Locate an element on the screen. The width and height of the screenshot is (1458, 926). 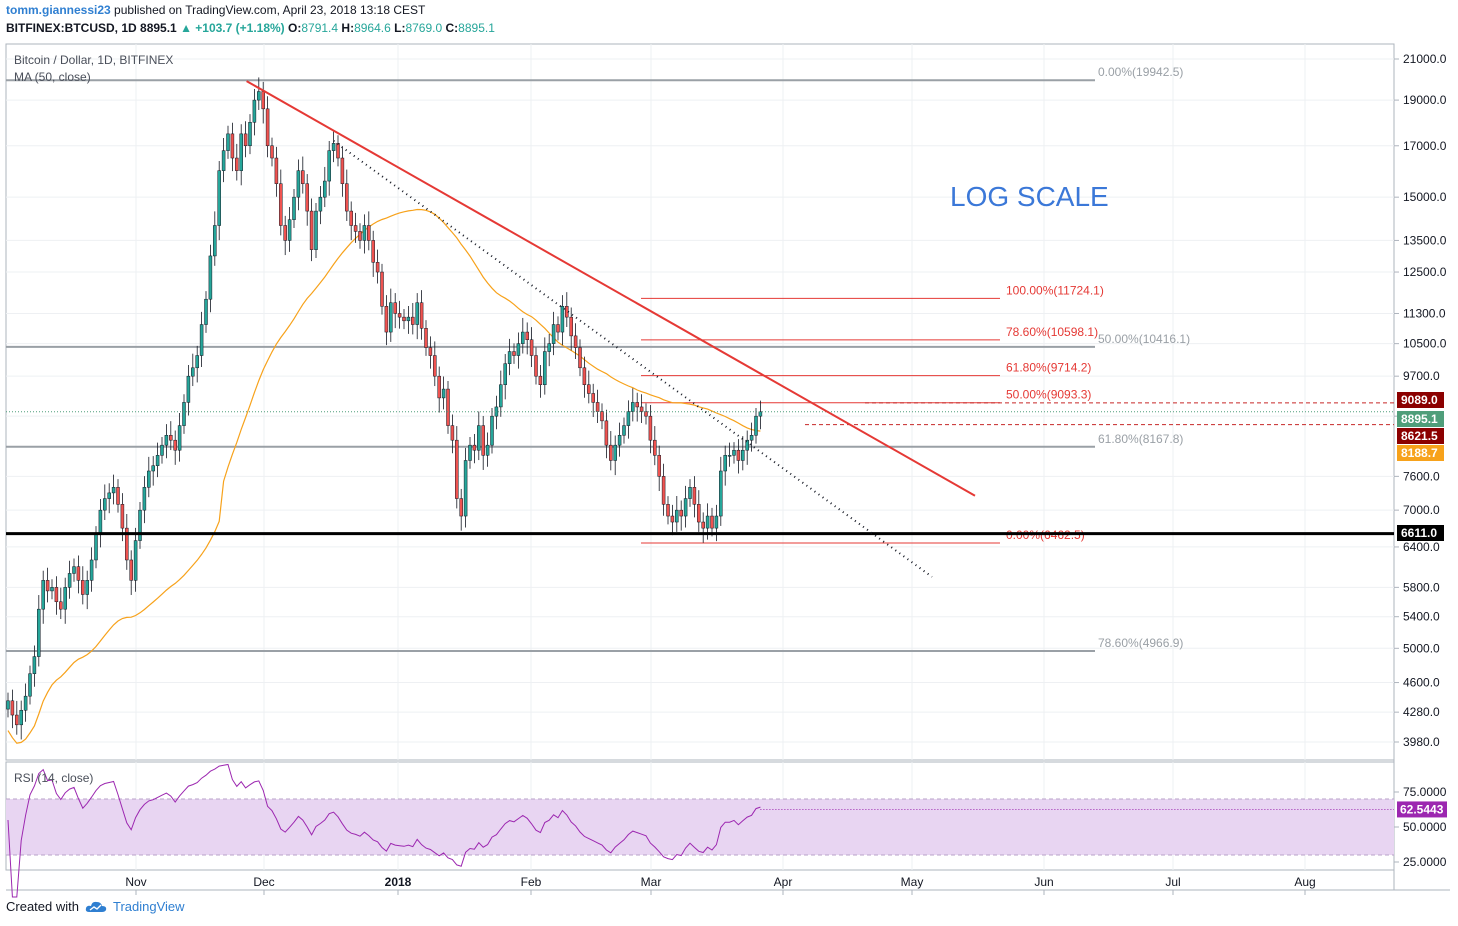
price-tick-label: 4600.0 is located at coordinates (1421, 683).